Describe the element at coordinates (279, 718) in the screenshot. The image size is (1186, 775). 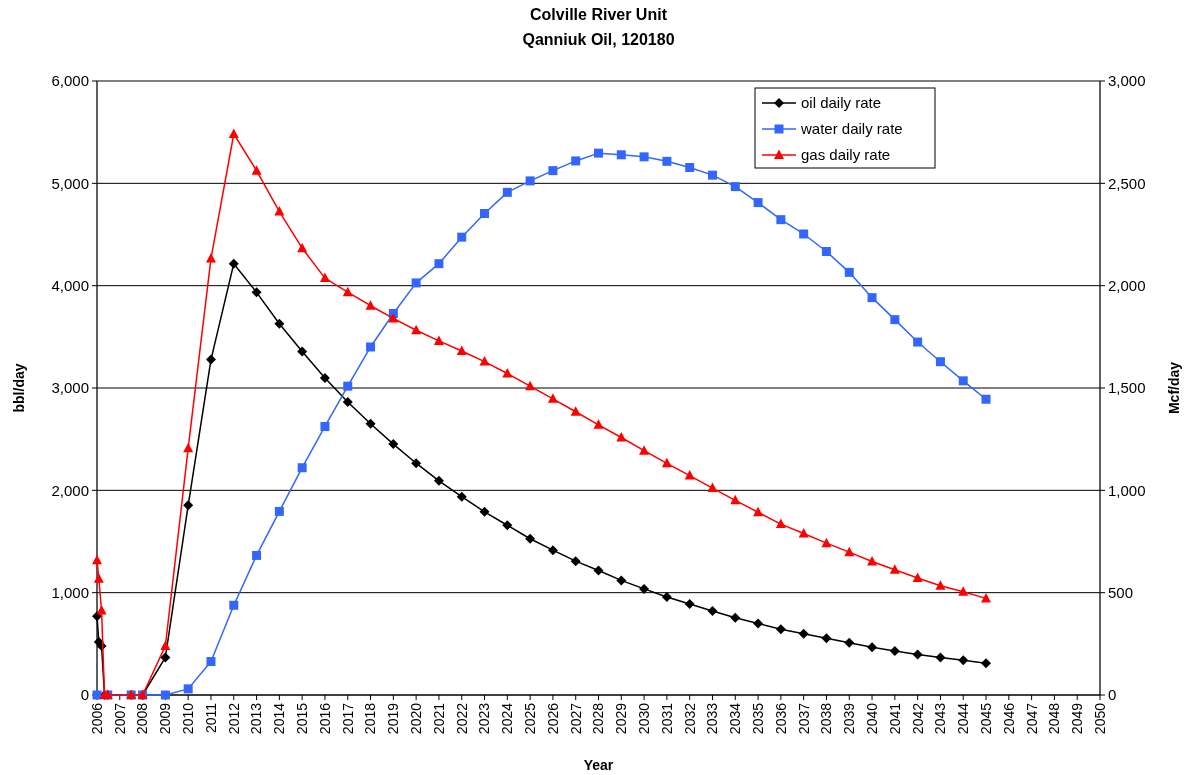
I see `x-tick-label: 2014` at that location.